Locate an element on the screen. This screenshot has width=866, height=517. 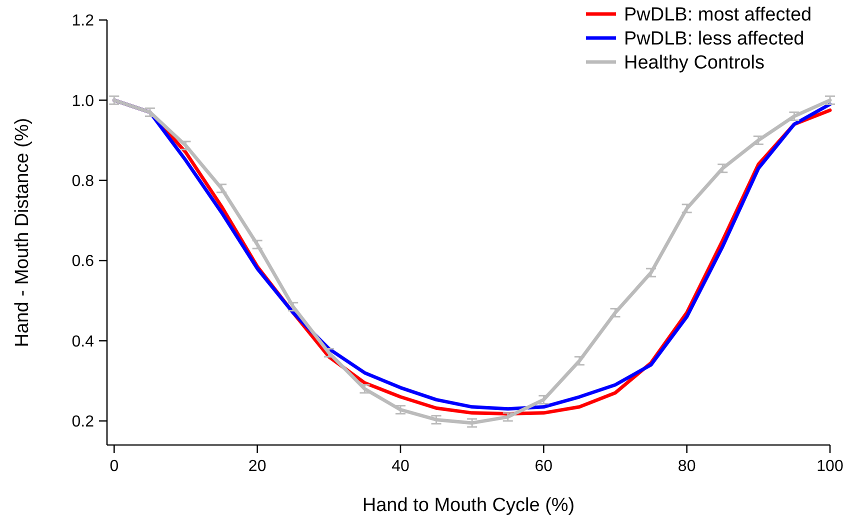
x-tick-label: 0 is located at coordinates (114, 466).